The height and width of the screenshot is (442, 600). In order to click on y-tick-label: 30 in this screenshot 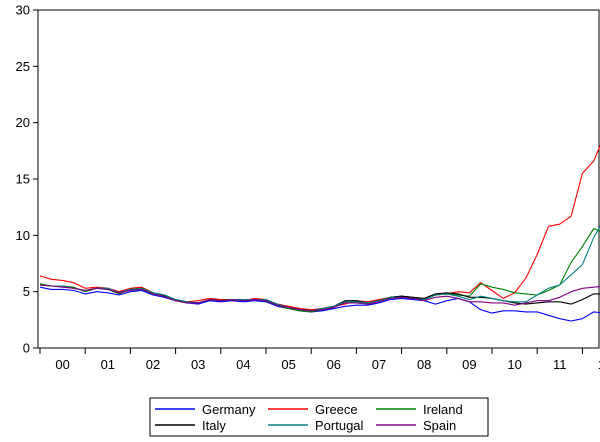, I will do `click(23, 10)`.